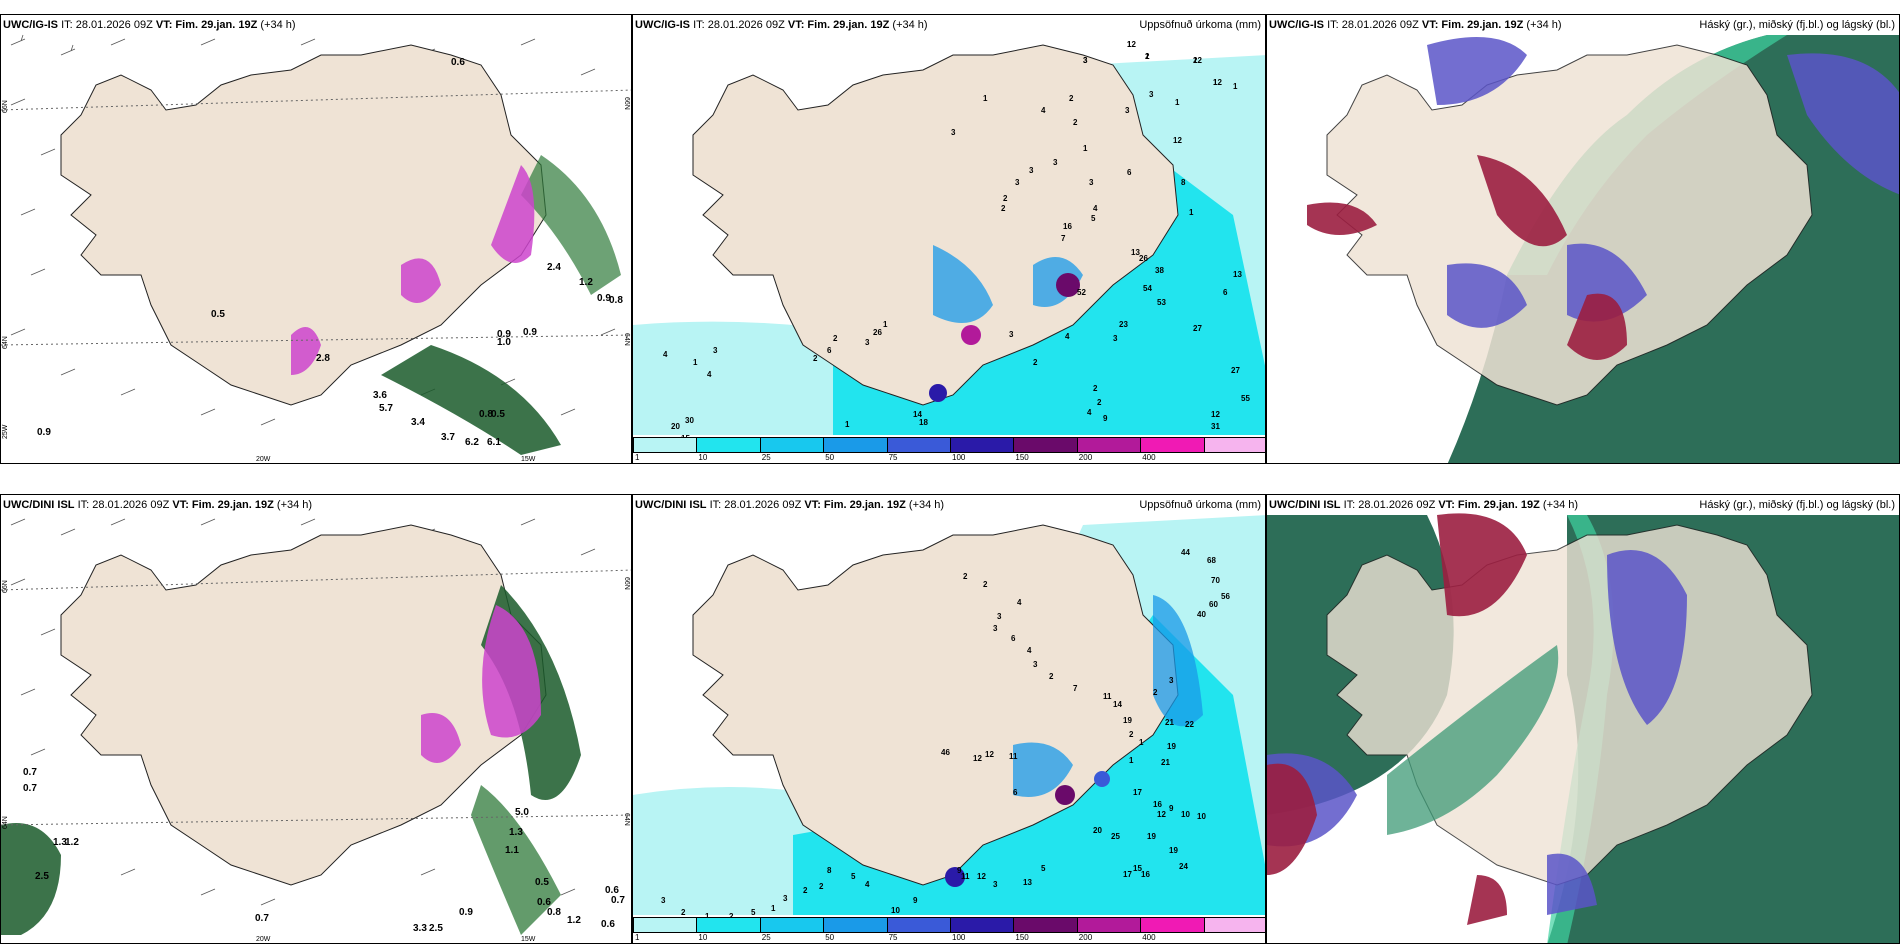 The height and width of the screenshot is (950, 1900). Describe the element at coordinates (323, 358) in the screenshot. I see `svg-text: 2.8` at that location.